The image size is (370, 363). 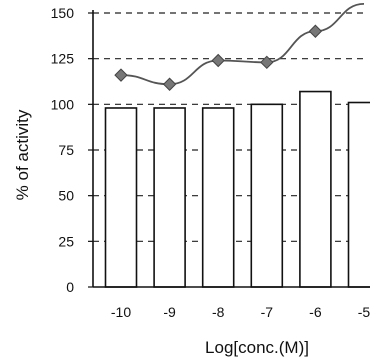 I want to click on x-tick-label: -5, so click(x=364, y=312).